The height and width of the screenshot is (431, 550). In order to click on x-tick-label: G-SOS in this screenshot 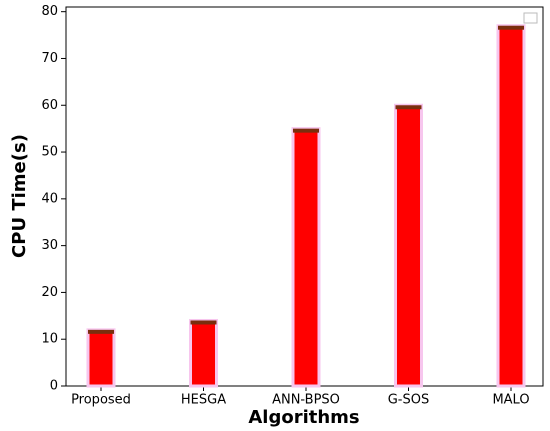, I will do `click(409, 400)`.